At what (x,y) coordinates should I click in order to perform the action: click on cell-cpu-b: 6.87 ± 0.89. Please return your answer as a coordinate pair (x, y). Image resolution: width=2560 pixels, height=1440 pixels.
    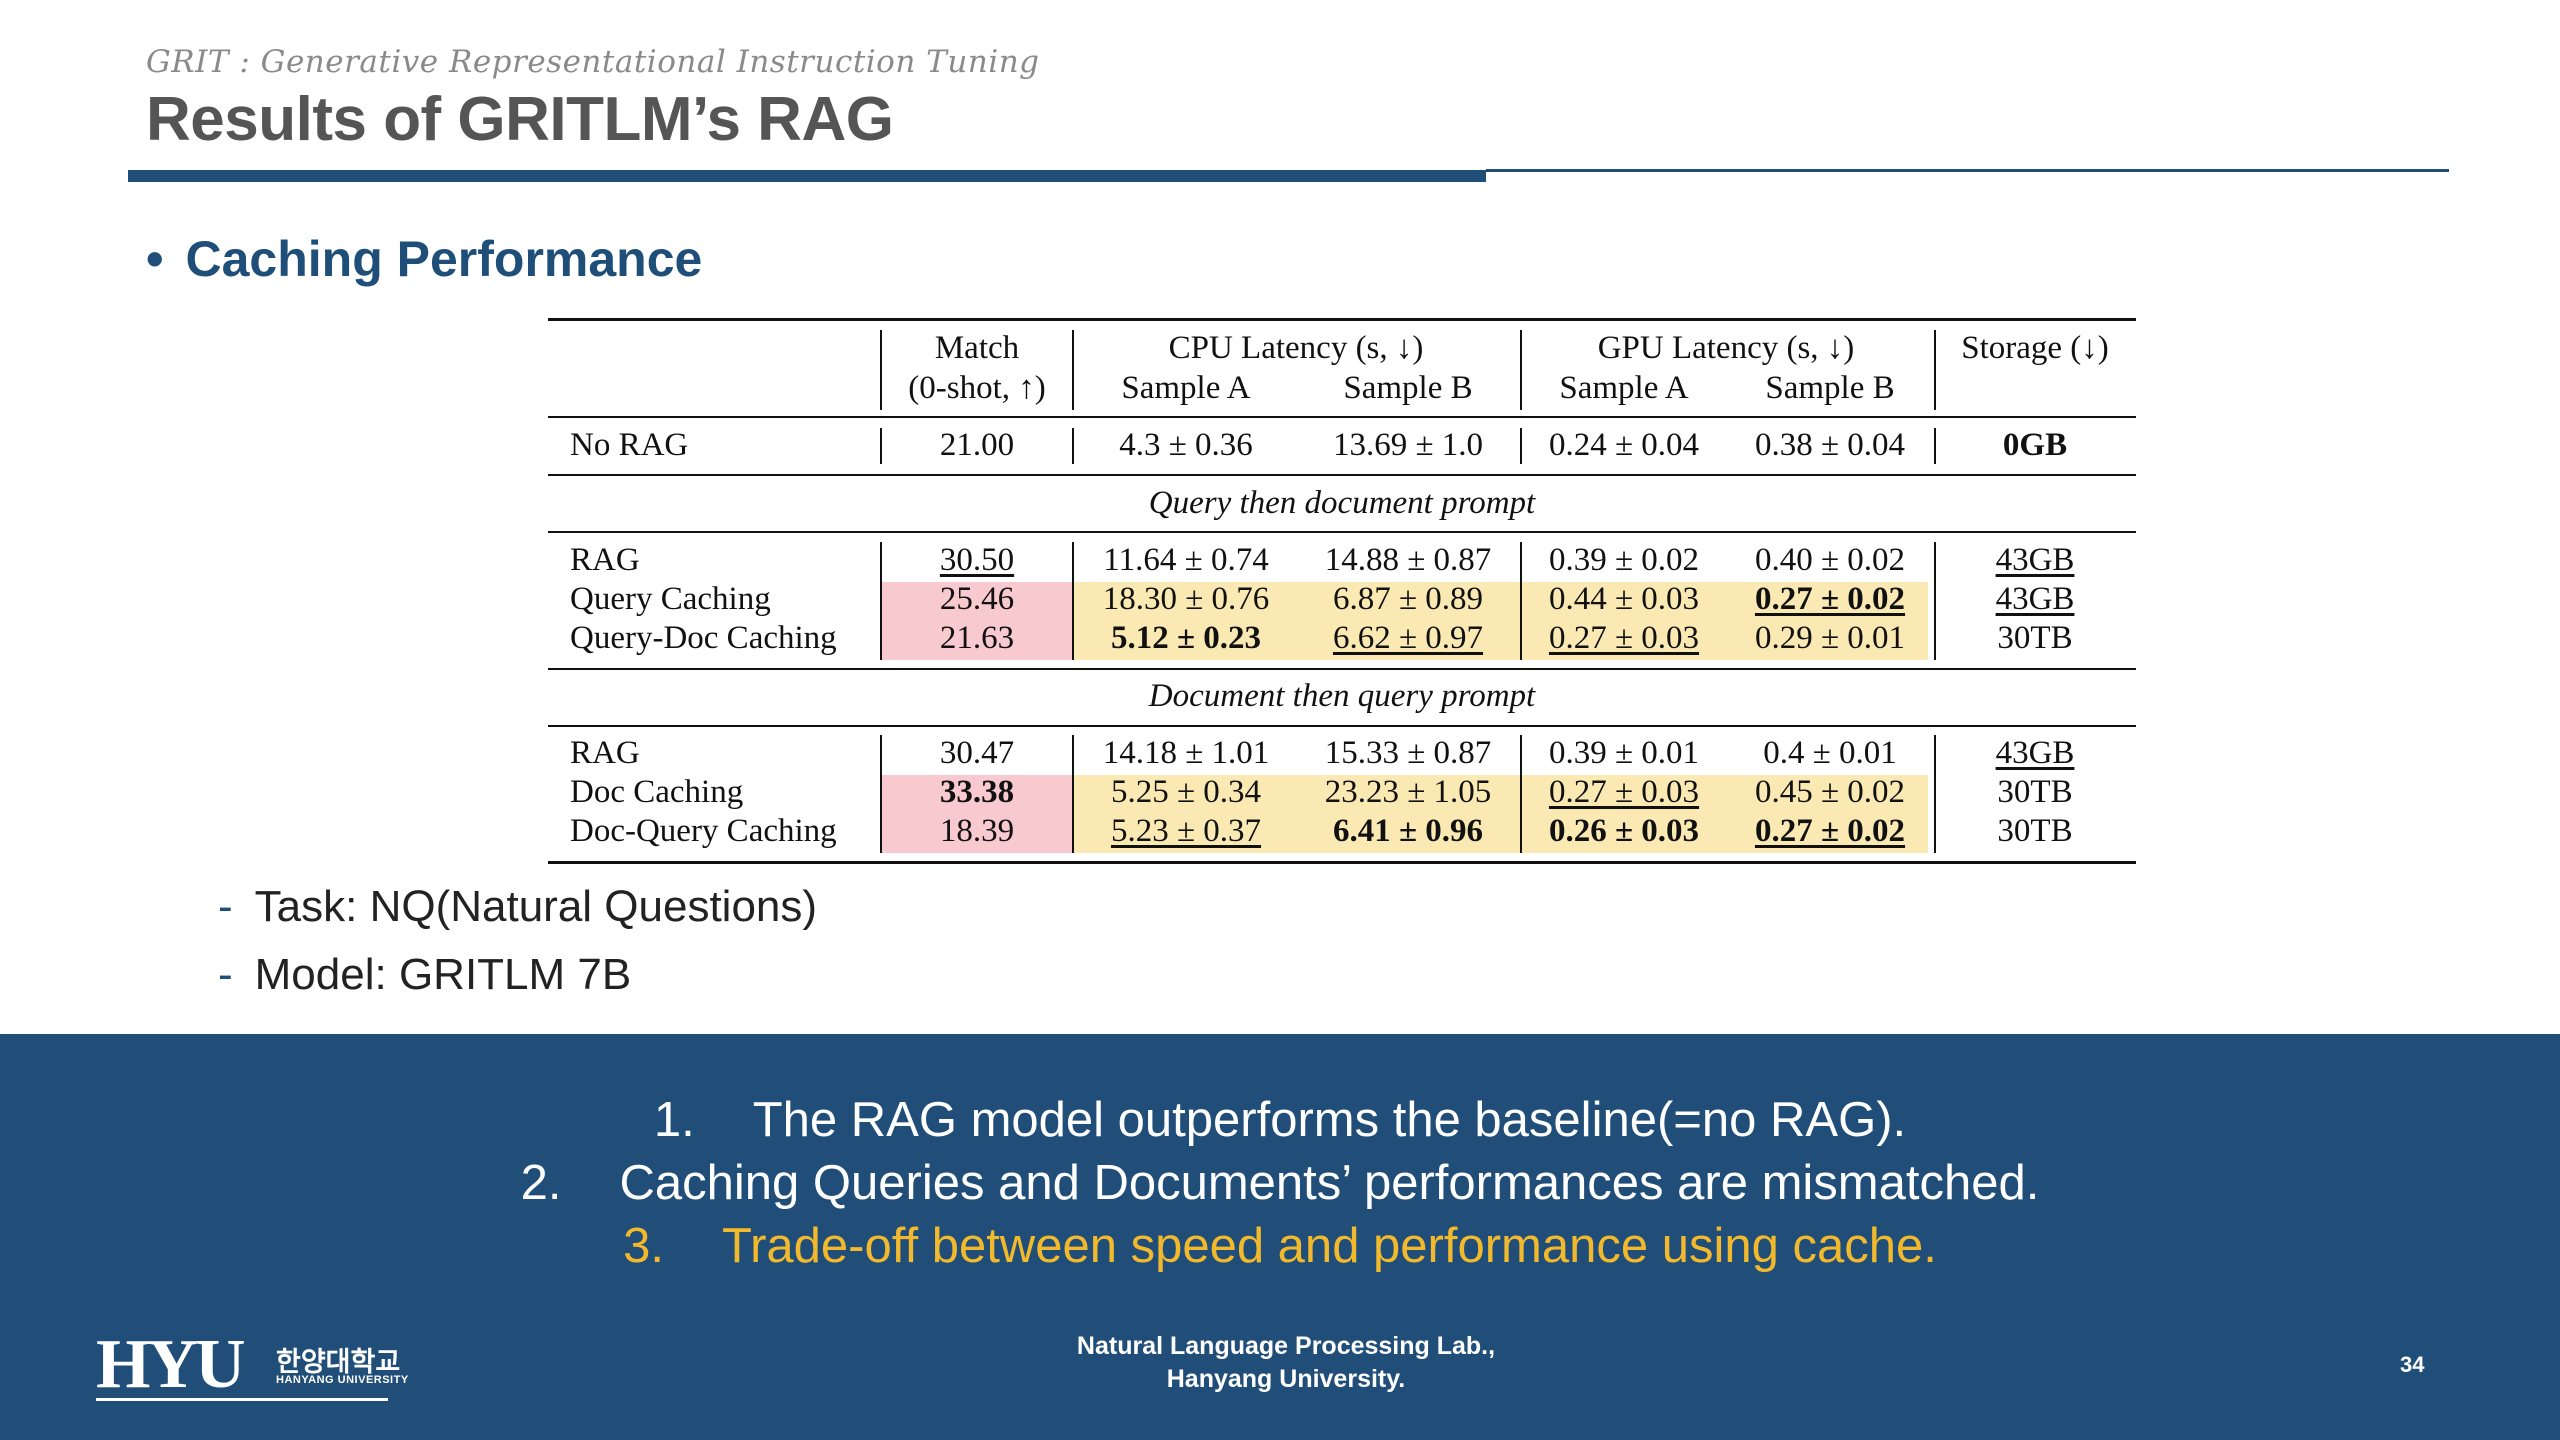
    Looking at the image, I should click on (1408, 599).